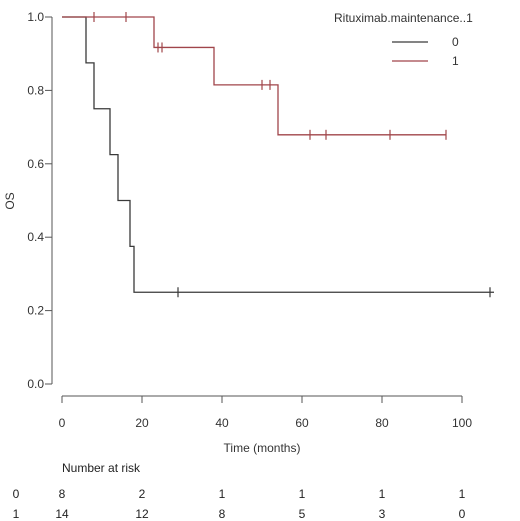 Image resolution: width=520 pixels, height=521 pixels. I want to click on x-tick-label: 80, so click(382, 423).